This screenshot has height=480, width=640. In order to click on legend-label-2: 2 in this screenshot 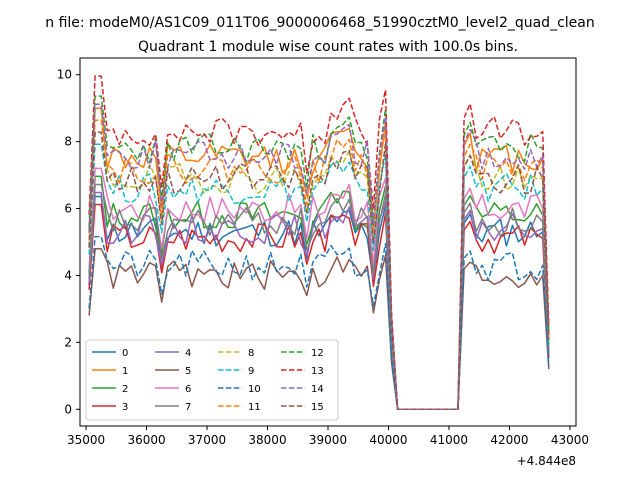, I will do `click(125, 389)`.